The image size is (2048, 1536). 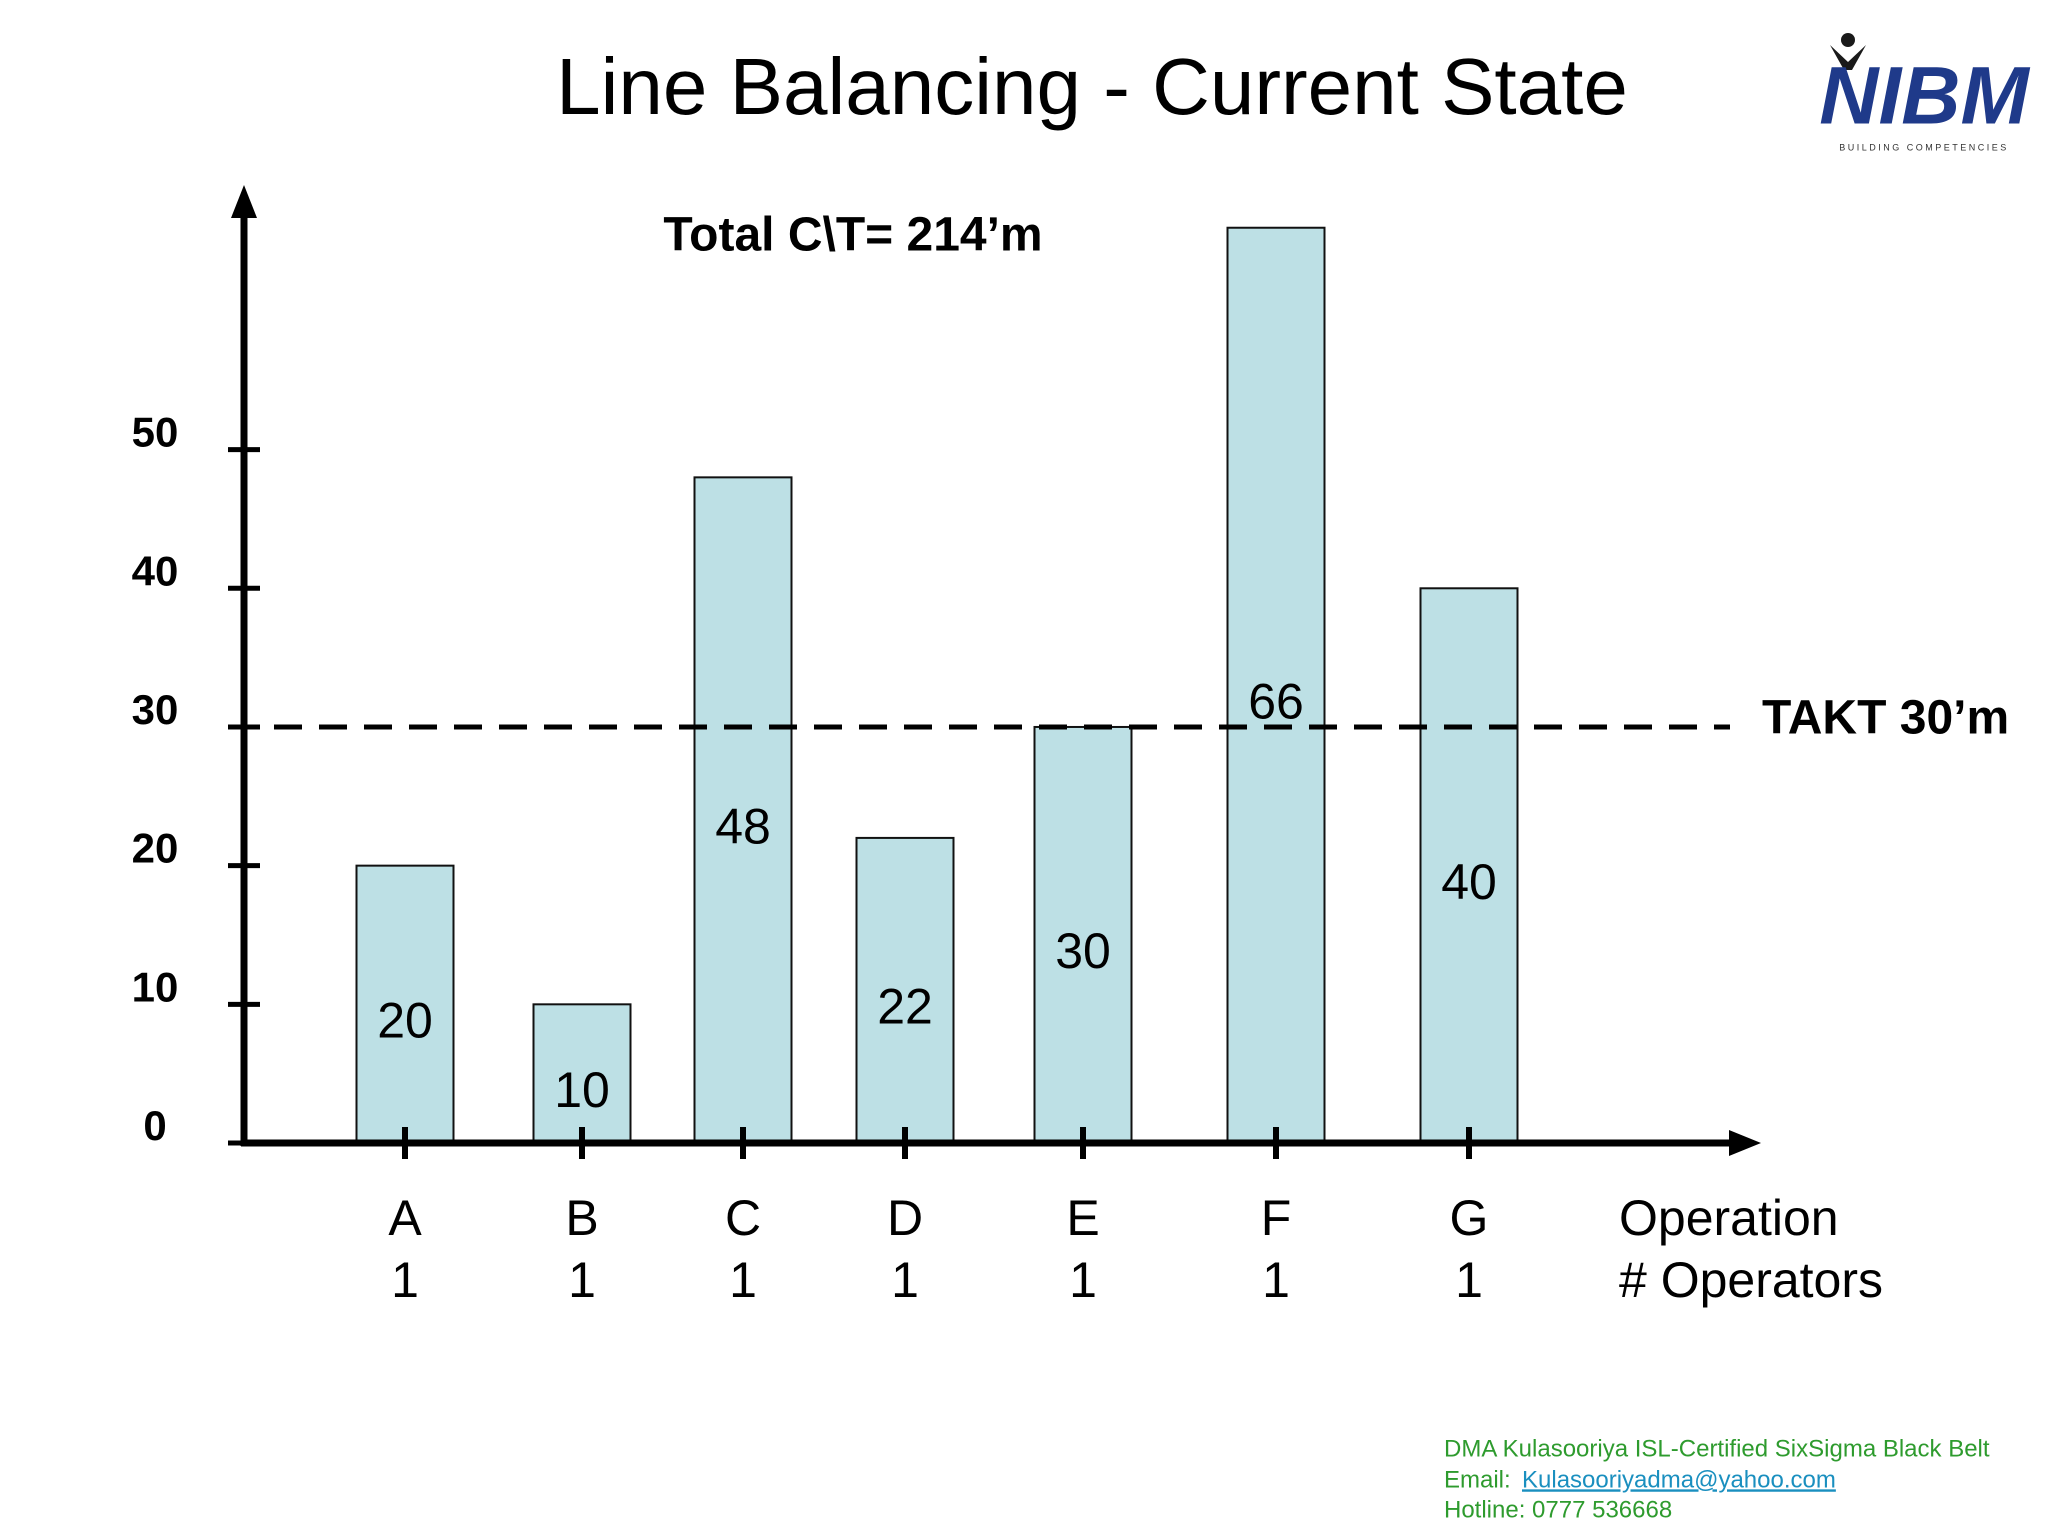 What do you see at coordinates (1558, 1509) in the screenshot?
I see `footer-hotline: Hotline: 0777 536668` at bounding box center [1558, 1509].